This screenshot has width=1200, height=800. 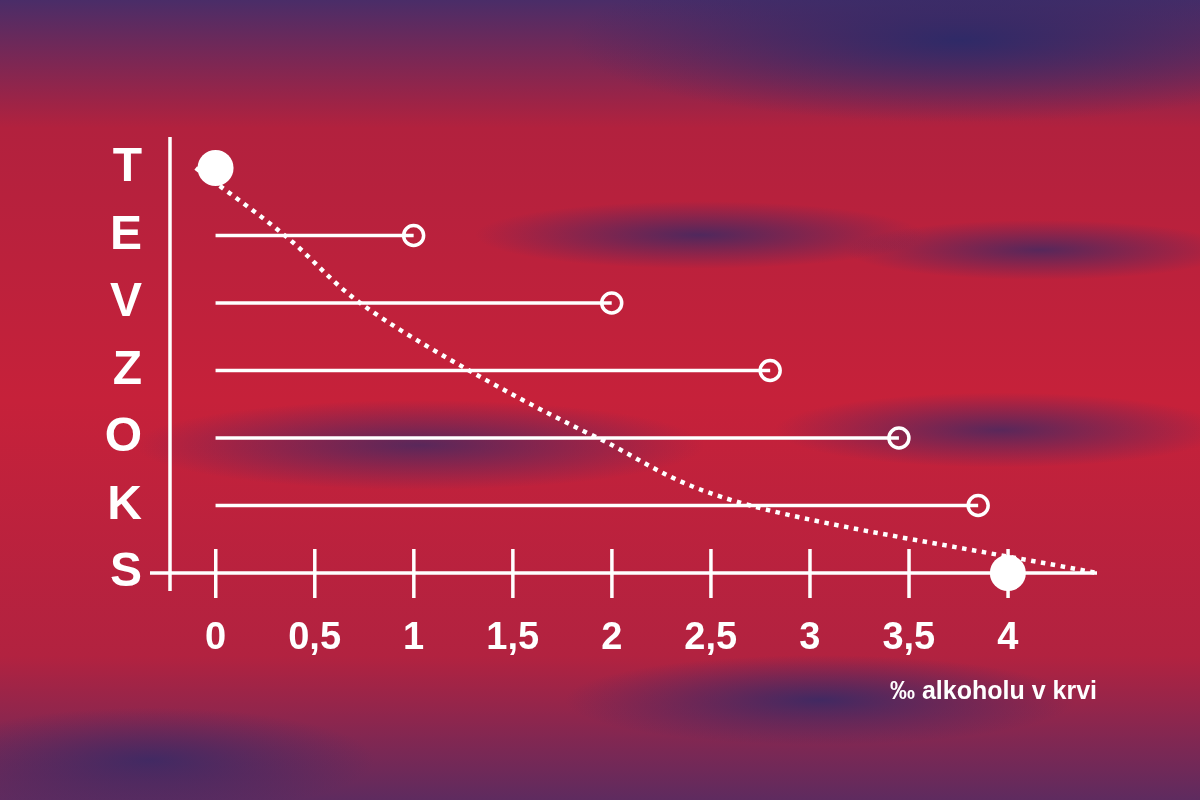 What do you see at coordinates (123, 435) in the screenshot?
I see `y-tick-label: O` at bounding box center [123, 435].